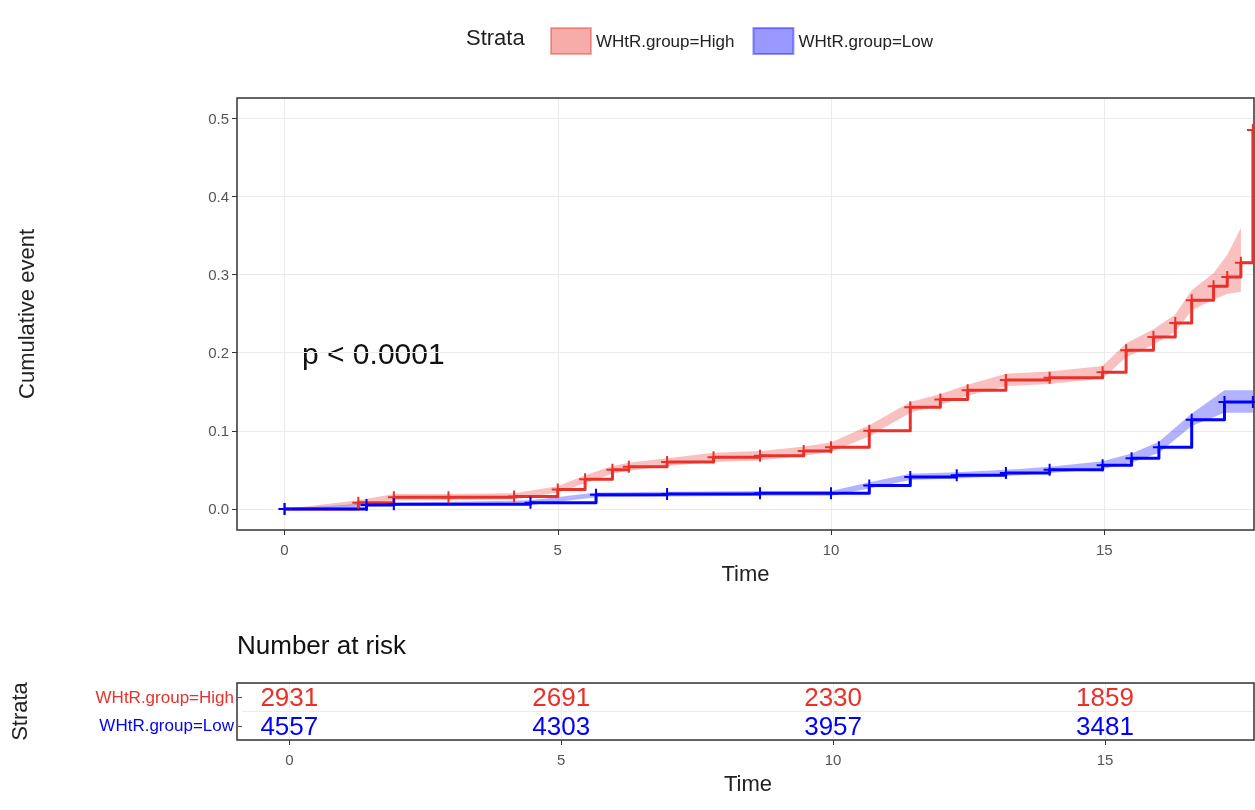  What do you see at coordinates (833, 697) in the screenshot?
I see `data-label: 2330` at bounding box center [833, 697].